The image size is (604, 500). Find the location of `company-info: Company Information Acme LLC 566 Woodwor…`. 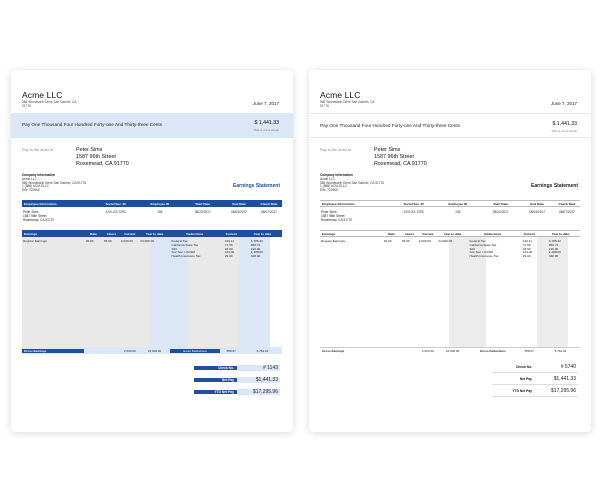

company-info: Company Information Acme LLC 566 Woodwor… is located at coordinates (54, 183).